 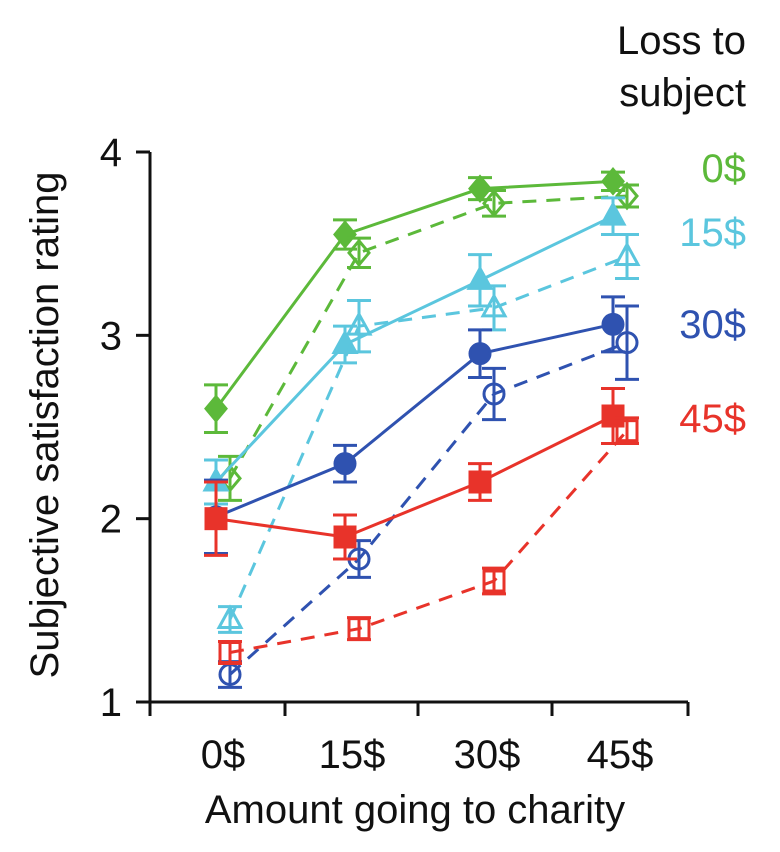 I want to click on legend-entry-45: 45$, so click(x=712, y=419).